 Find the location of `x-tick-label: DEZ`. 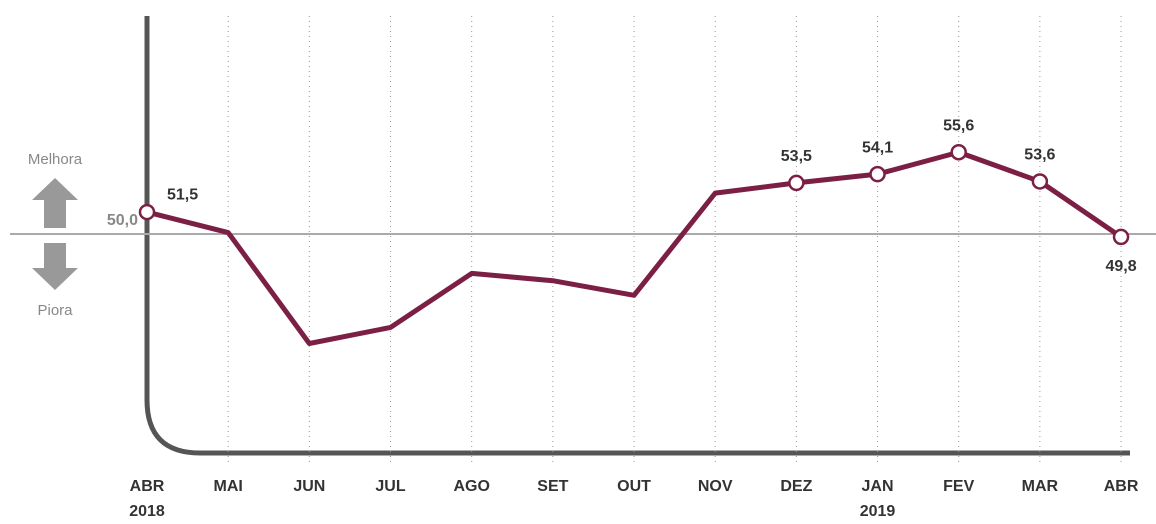

x-tick-label: DEZ is located at coordinates (796, 486).